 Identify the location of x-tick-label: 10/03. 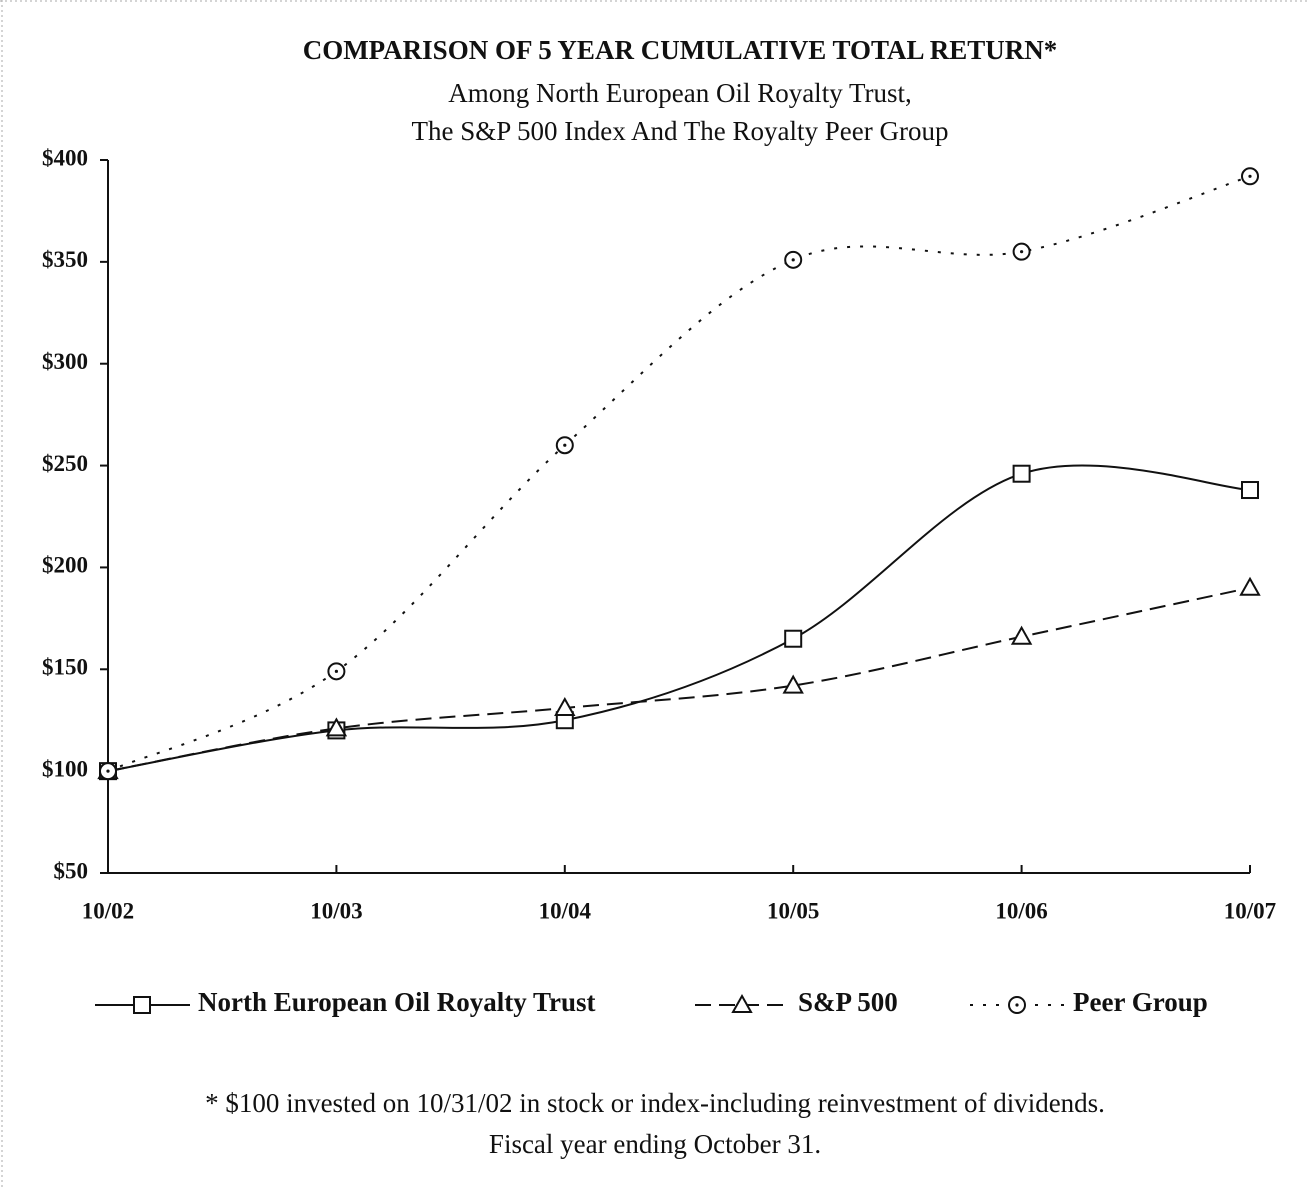
(336, 910).